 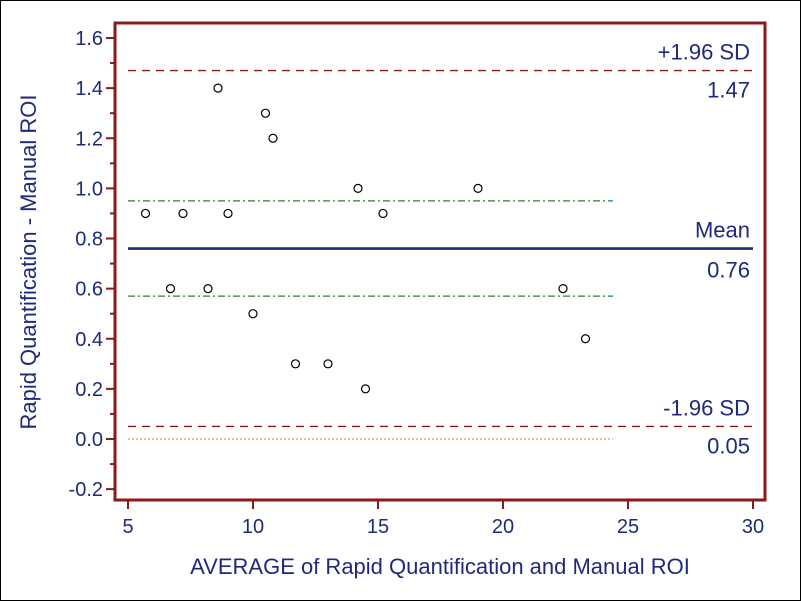 I want to click on upper-loa-label: +1.96 SD, so click(x=704, y=52).